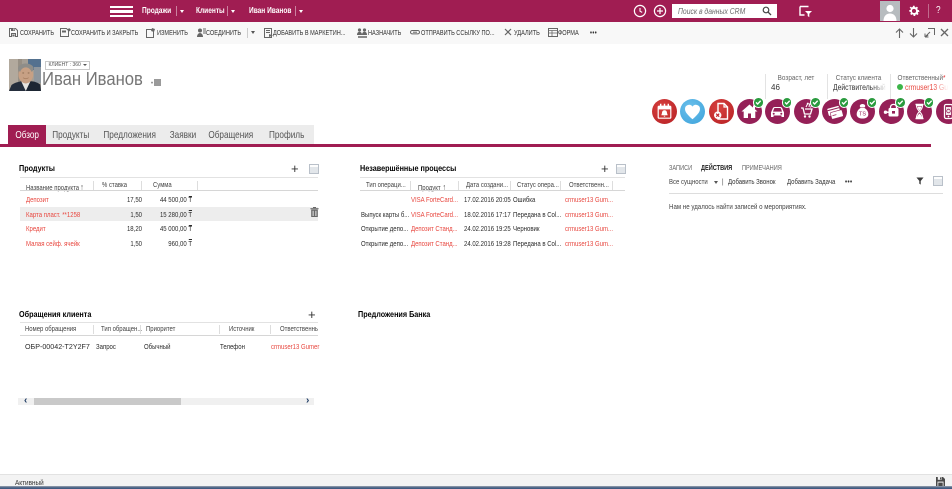 This screenshot has width=952, height=489. What do you see at coordinates (862, 115) in the screenshot?
I see `svg-text: ТЅ` at bounding box center [862, 115].